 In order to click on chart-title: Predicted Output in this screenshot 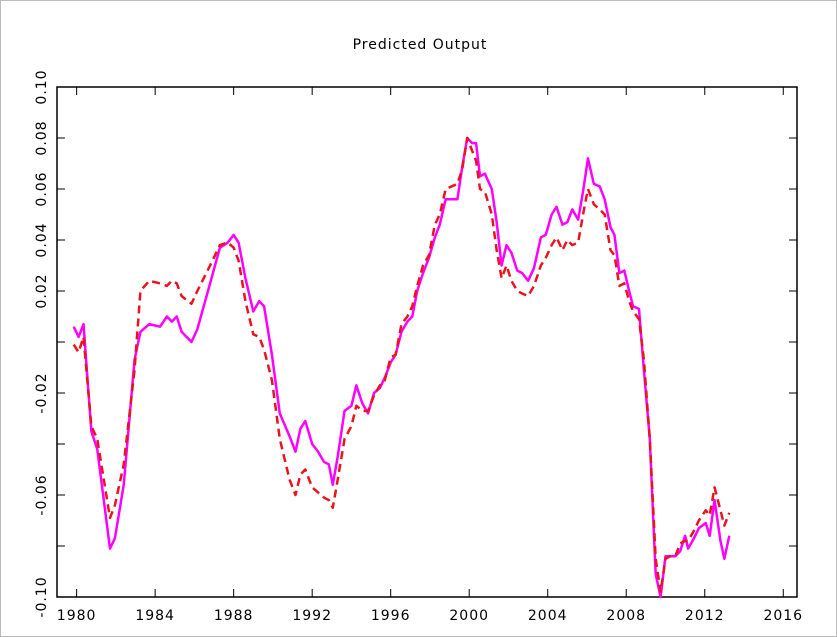, I will do `click(420, 45)`.